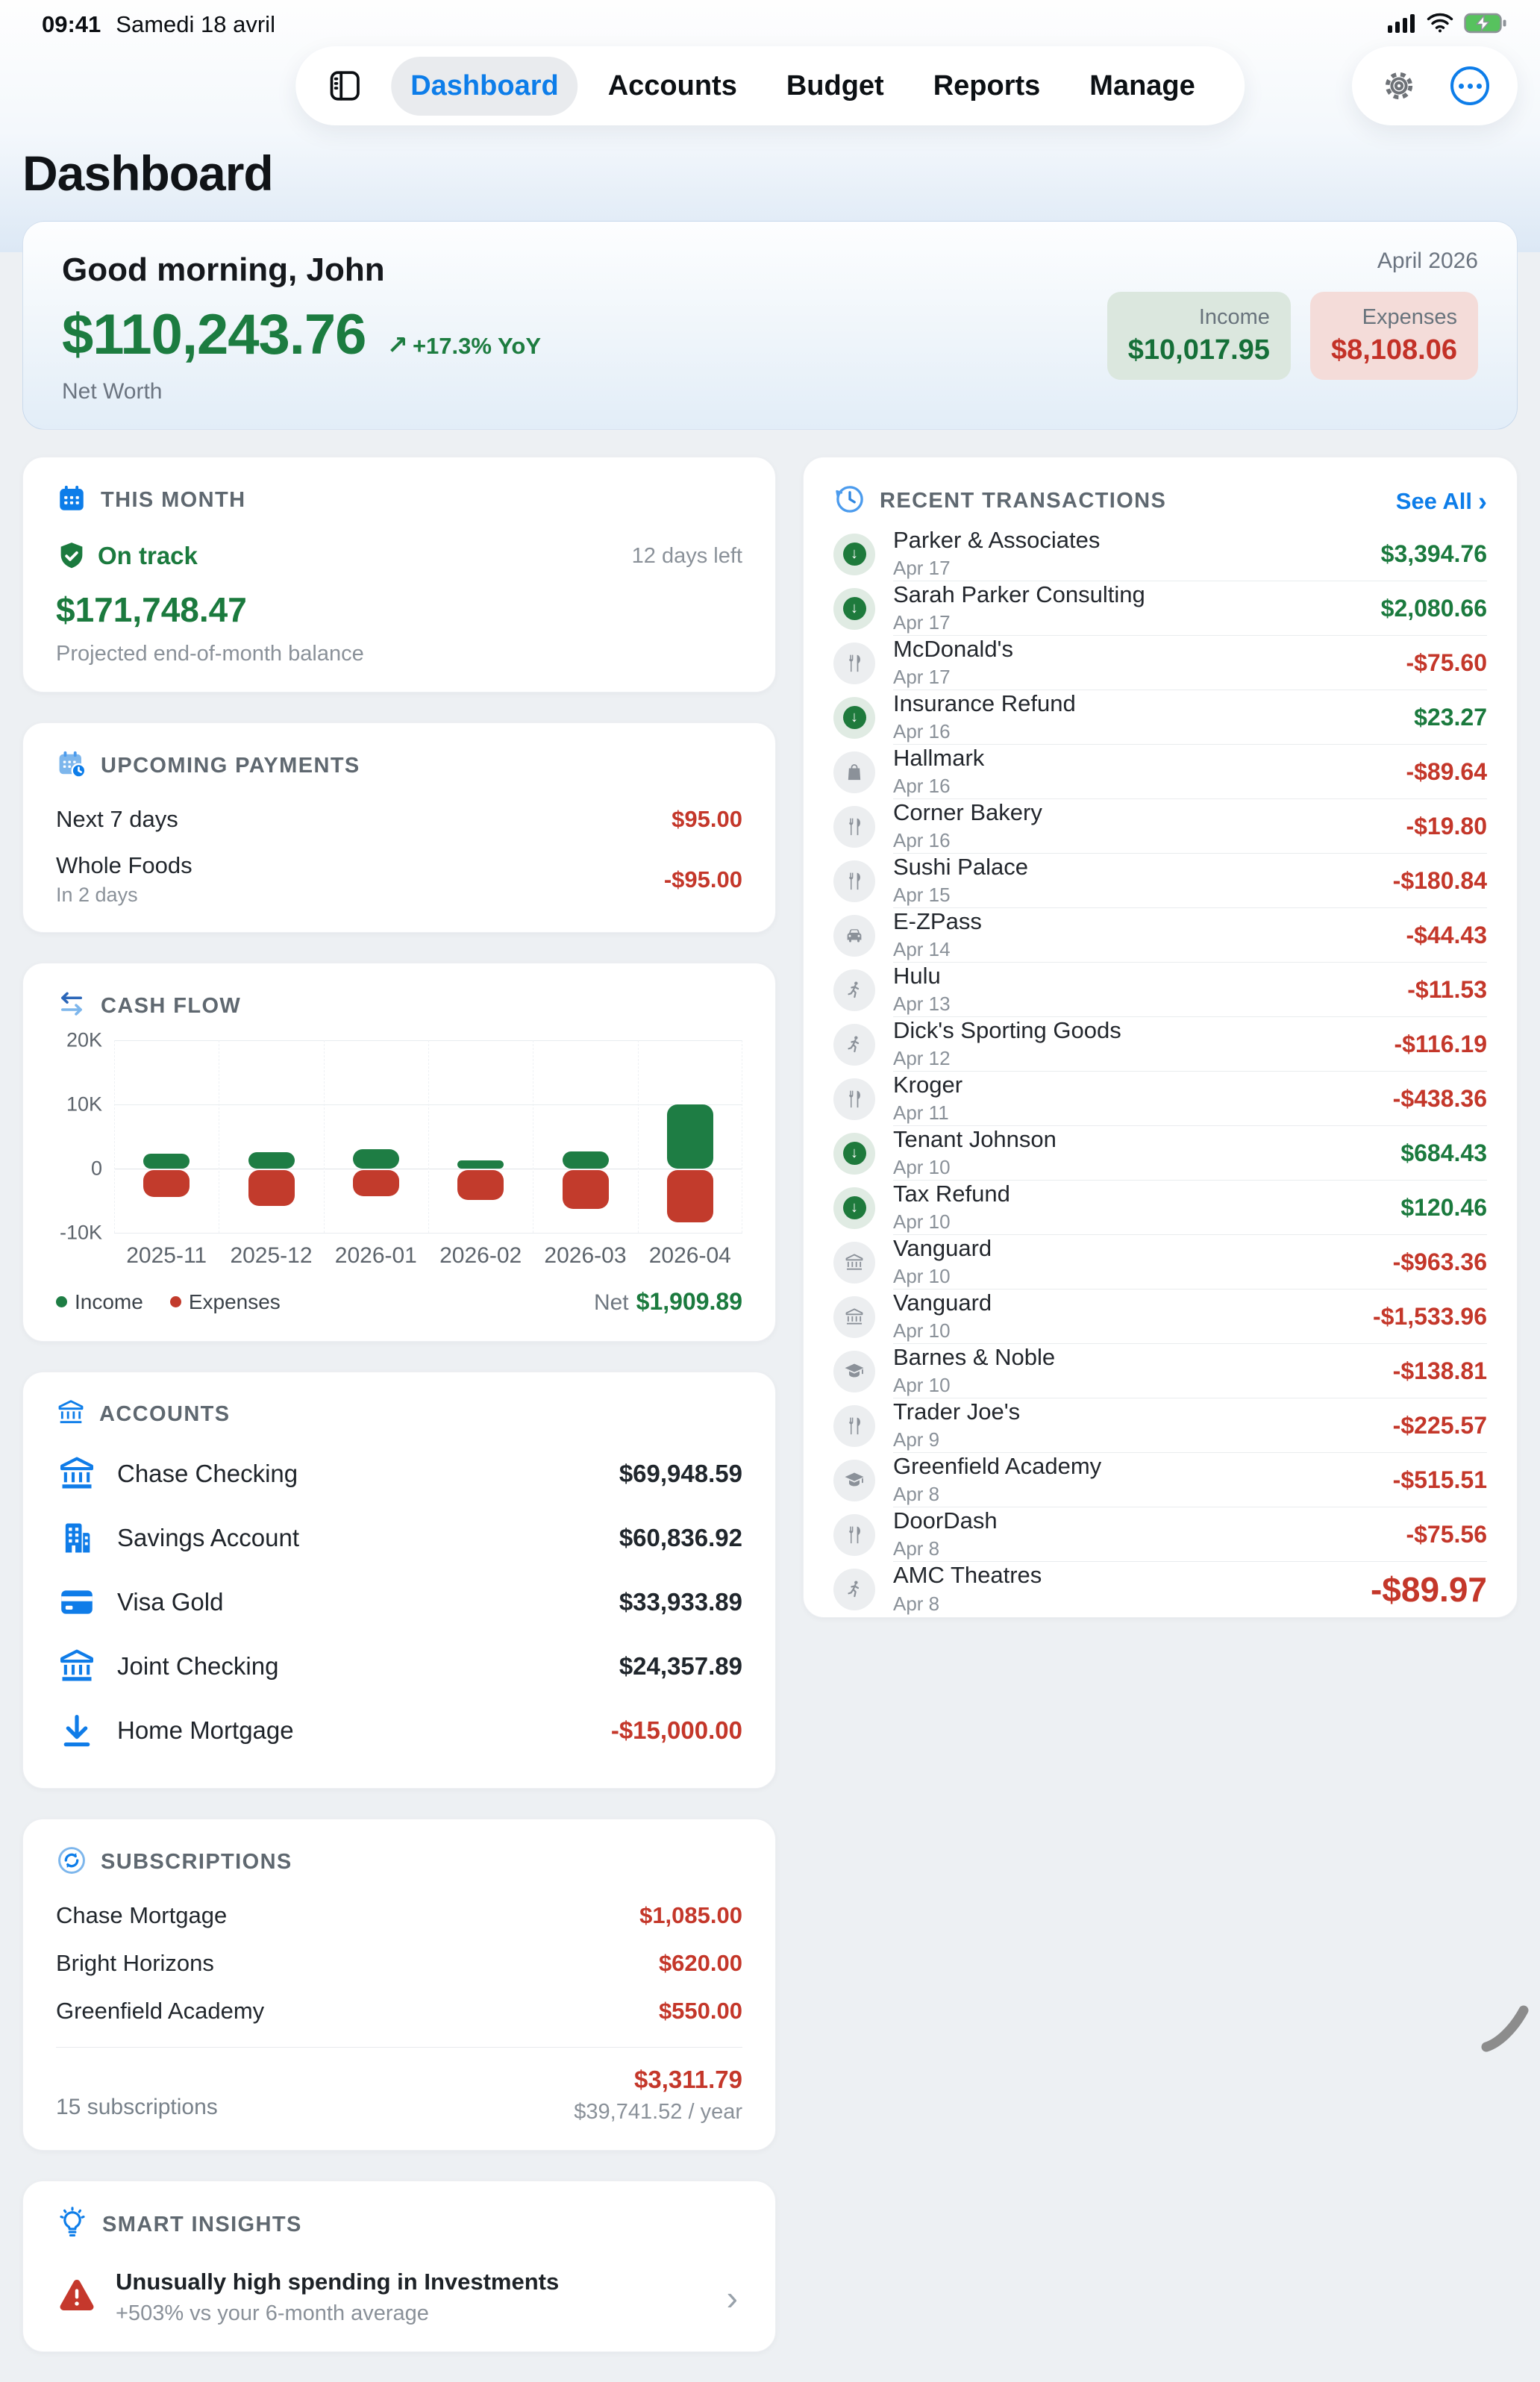 This screenshot has width=1540, height=2382. Describe the element at coordinates (835, 86) in the screenshot. I see `nav-item-budget: Budget` at that location.